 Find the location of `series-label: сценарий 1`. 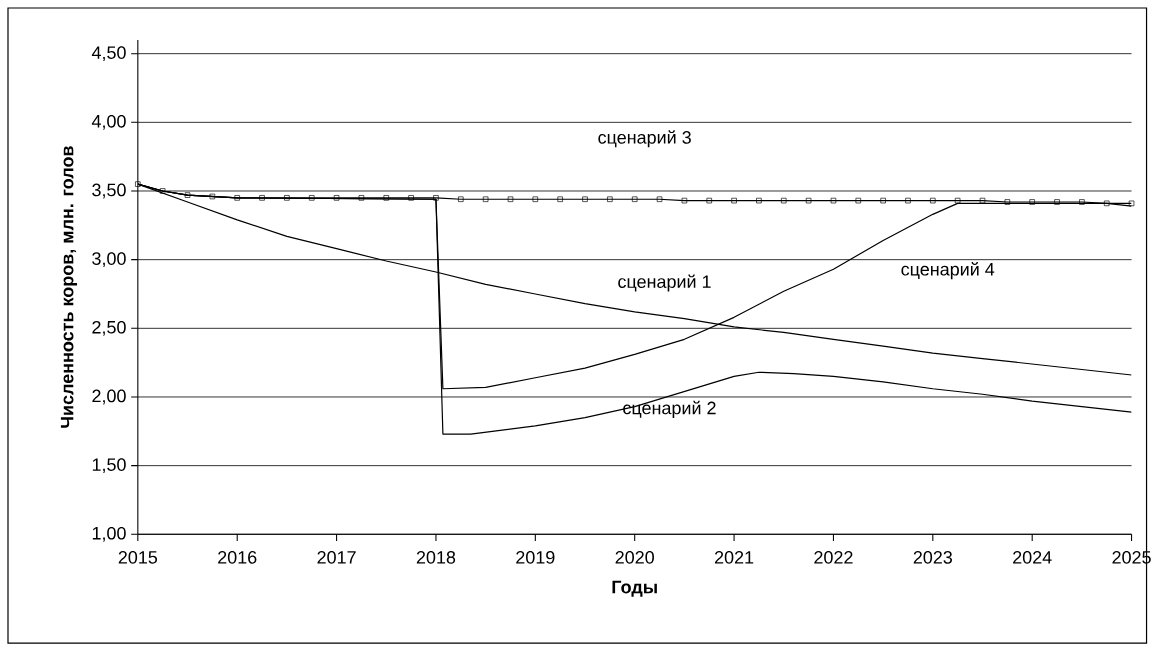

series-label: сценарий 1 is located at coordinates (664, 283).